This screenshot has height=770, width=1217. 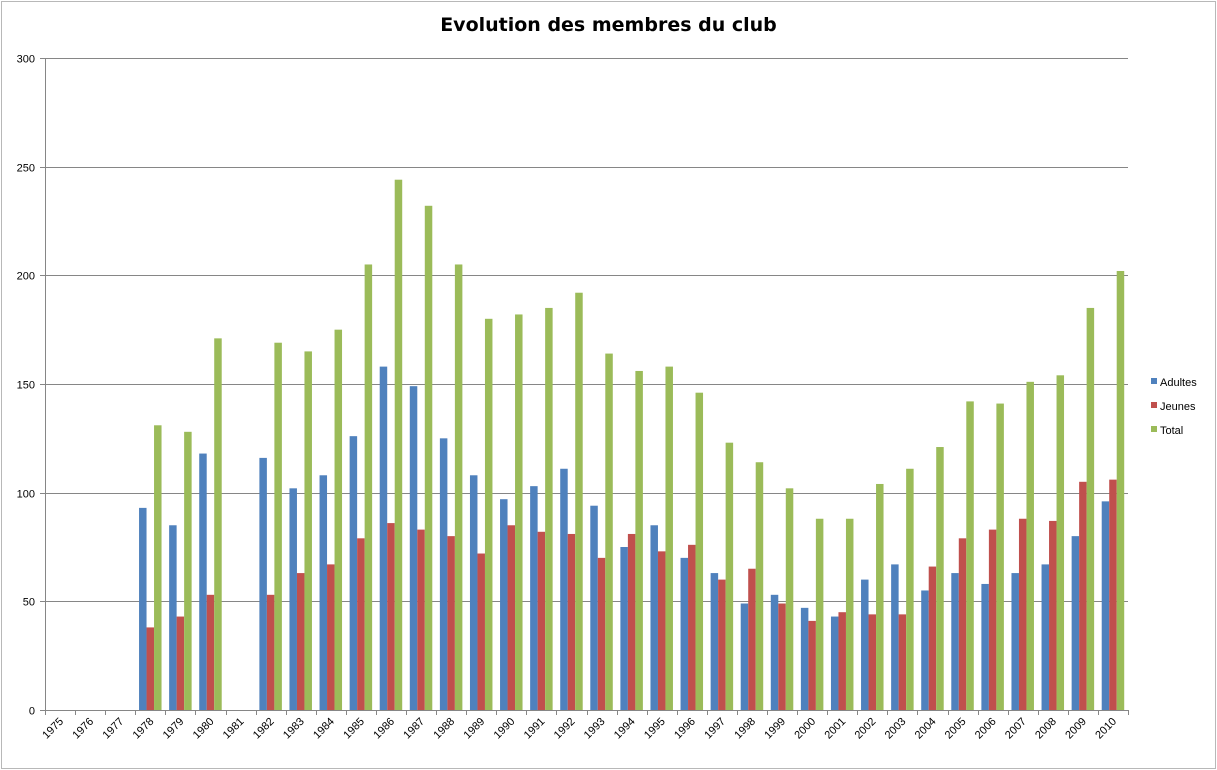 I want to click on bar-adultes-1979, so click(x=173, y=617).